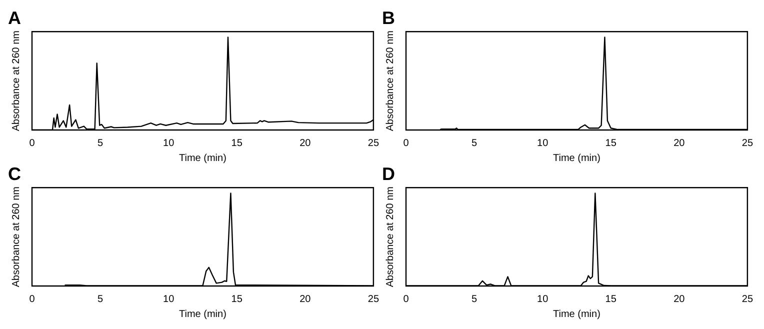 Image resolution: width=764 pixels, height=329 pixels. I want to click on chart-title: D, so click(388, 174).